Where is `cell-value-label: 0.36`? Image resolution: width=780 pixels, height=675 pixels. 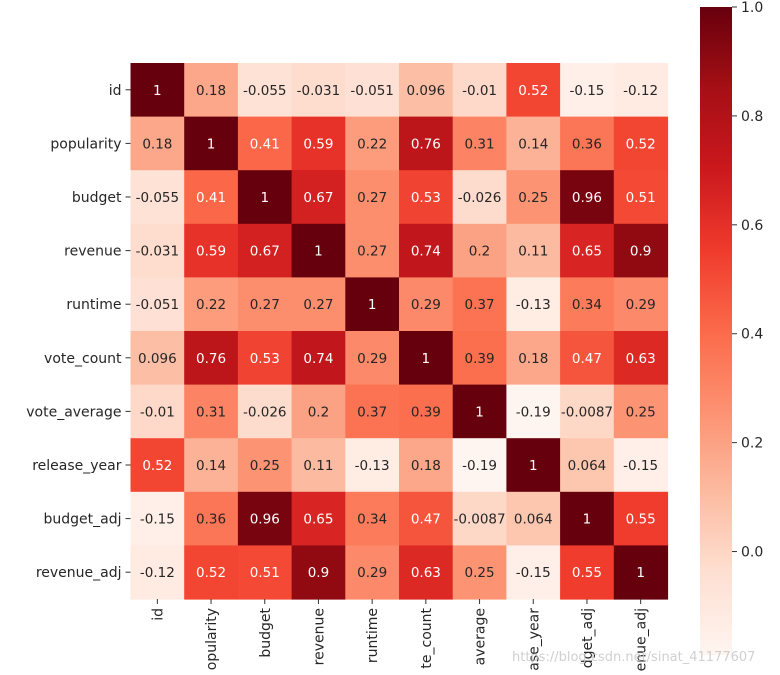
cell-value-label: 0.36 is located at coordinates (587, 144).